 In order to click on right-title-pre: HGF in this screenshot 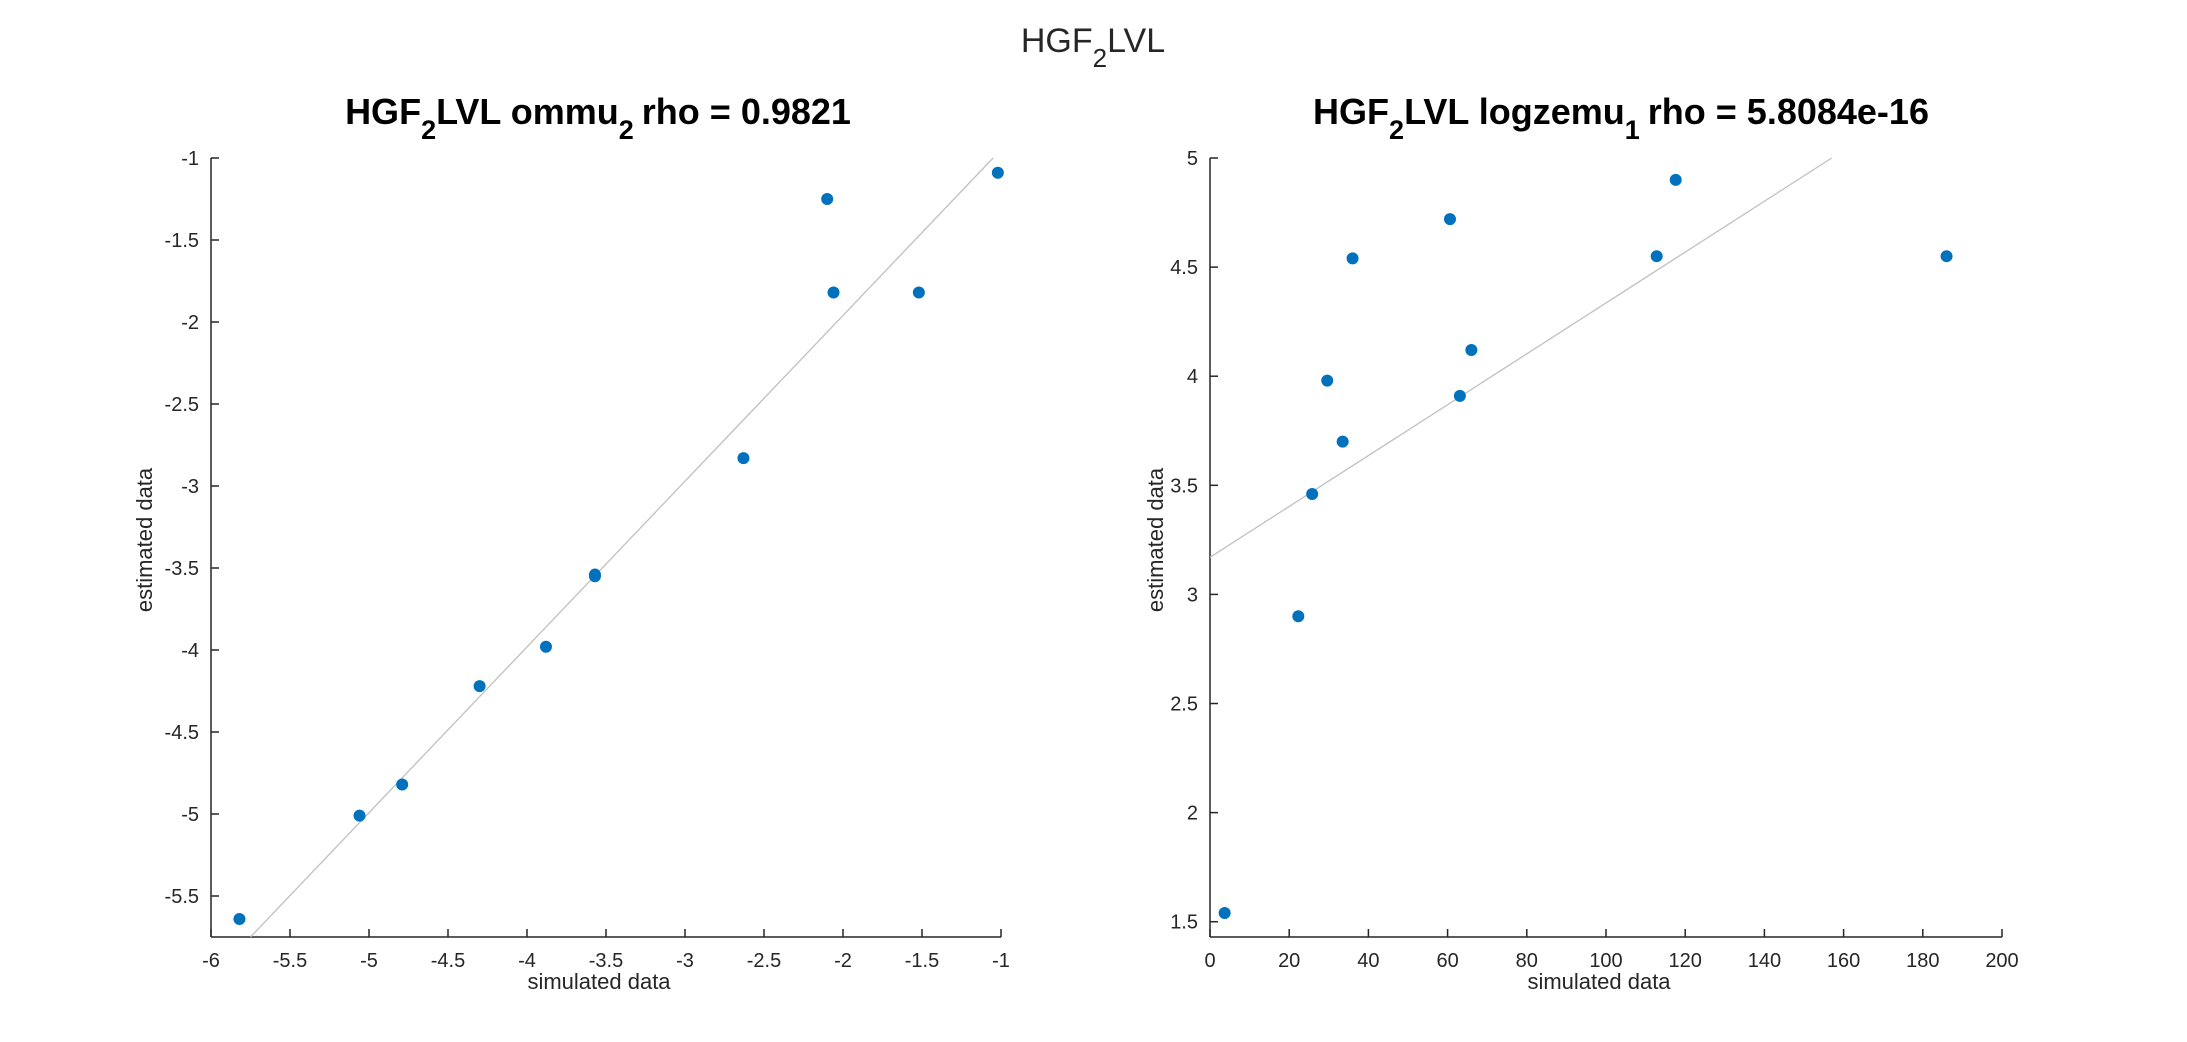, I will do `click(1351, 111)`.